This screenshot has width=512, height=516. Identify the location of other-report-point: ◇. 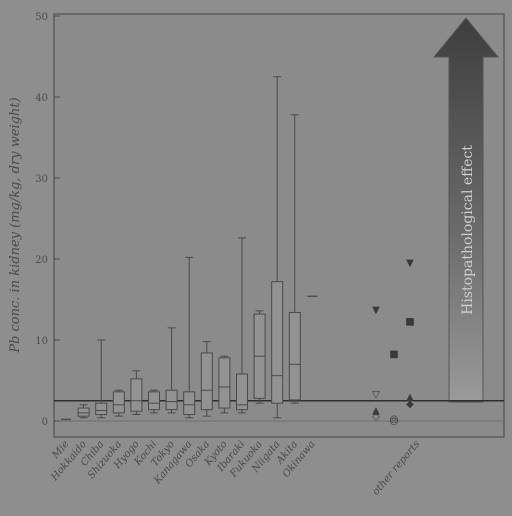
(376, 416).